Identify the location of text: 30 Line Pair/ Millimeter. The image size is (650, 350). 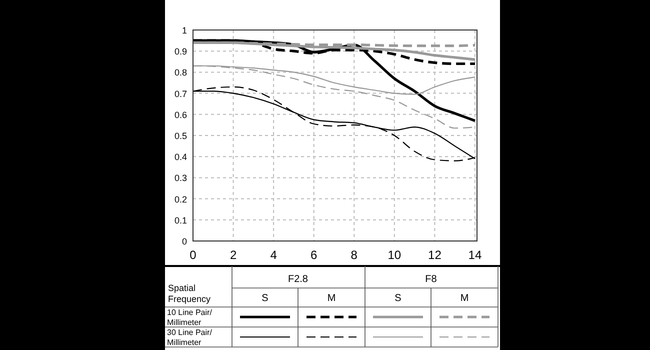
(190, 337).